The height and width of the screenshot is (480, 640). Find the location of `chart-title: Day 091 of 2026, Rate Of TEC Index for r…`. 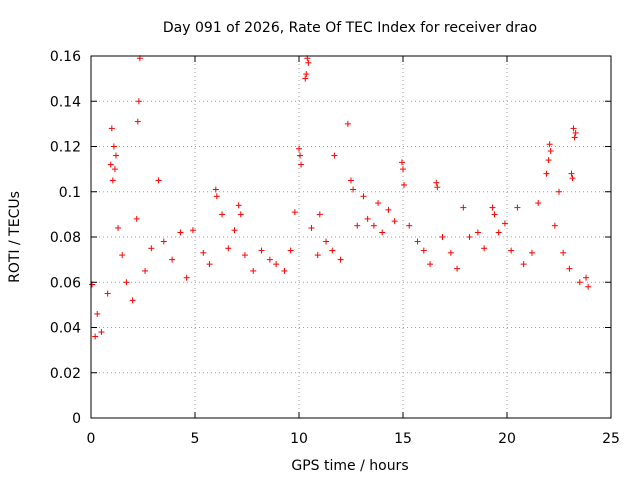

chart-title: Day 091 of 2026, Rate Of TEC Index for r… is located at coordinates (350, 28).